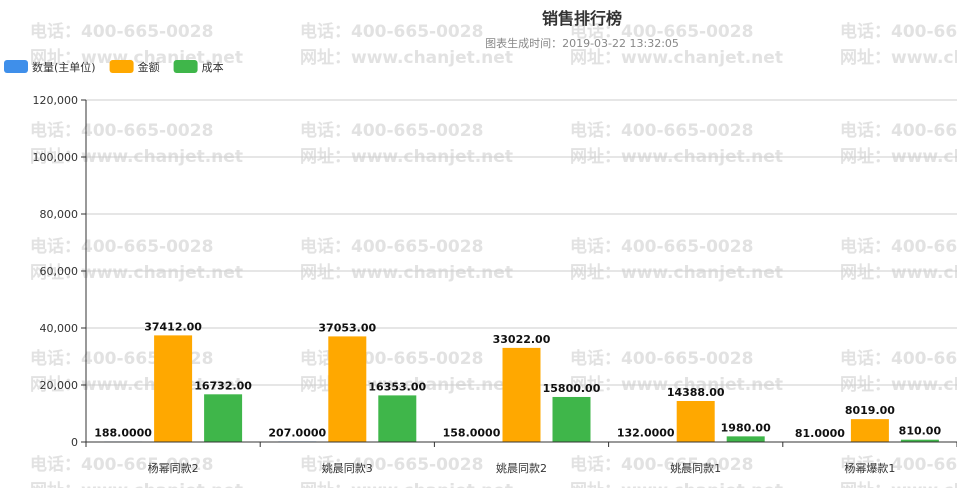 This screenshot has width=957, height=488. Describe the element at coordinates (173, 326) in the screenshot. I see `data-label: 37412.00` at that location.